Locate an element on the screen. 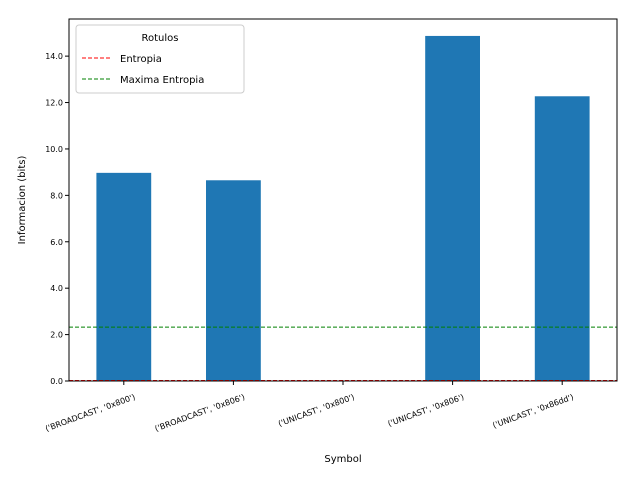 This screenshot has height=480, width=640. x-tick-label: ('UNICAST', '0x800') is located at coordinates (316, 410).